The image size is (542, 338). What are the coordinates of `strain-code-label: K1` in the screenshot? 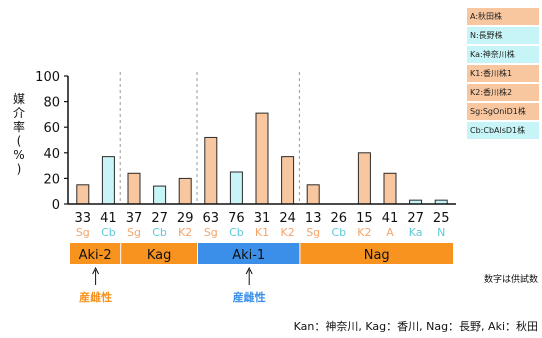 It's located at (262, 232).